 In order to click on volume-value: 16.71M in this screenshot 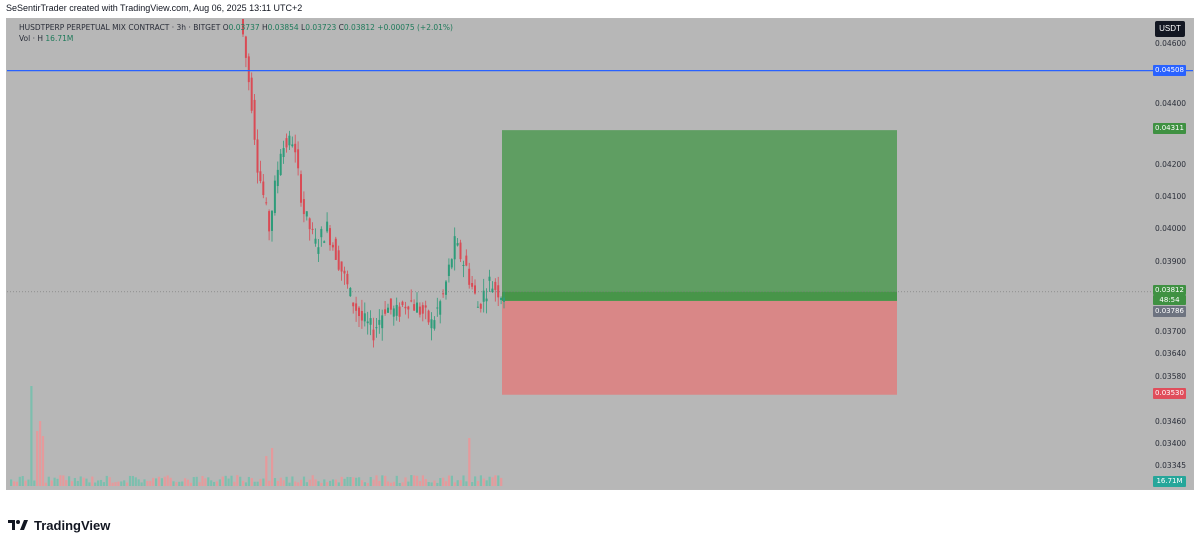, I will do `click(59, 38)`.